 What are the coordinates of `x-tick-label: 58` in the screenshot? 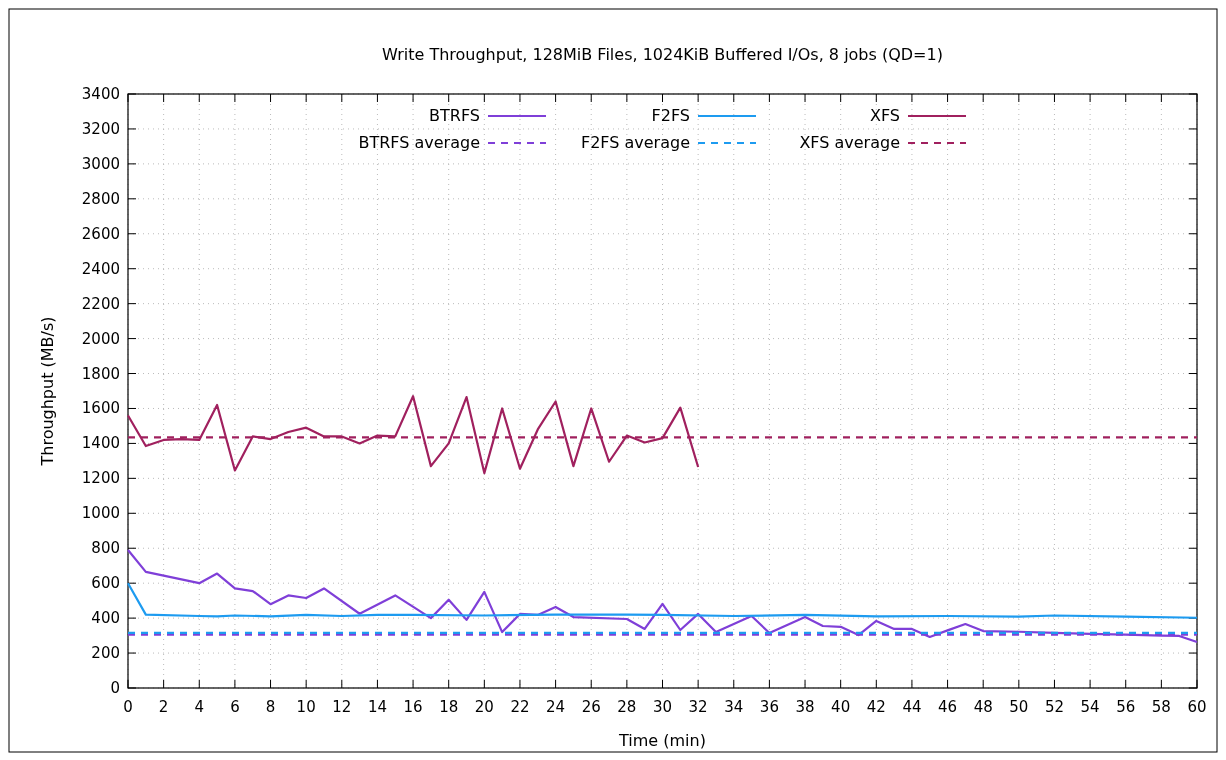 It's located at (1161, 707).